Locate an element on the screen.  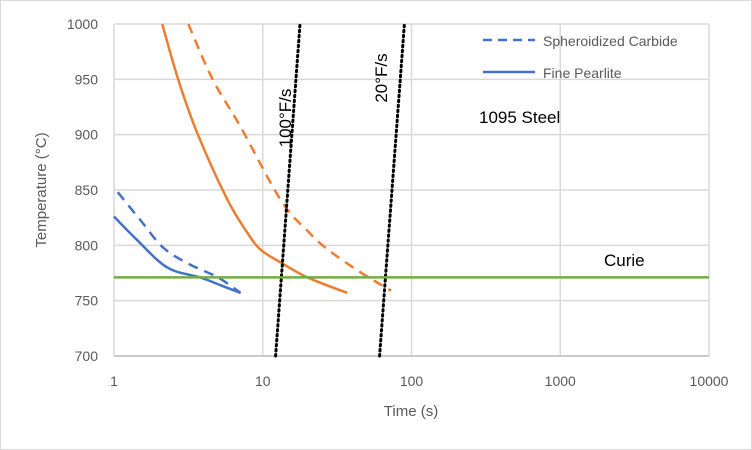
legend-label-spheroidized: Spheroidized Carbide is located at coordinates (610, 41).